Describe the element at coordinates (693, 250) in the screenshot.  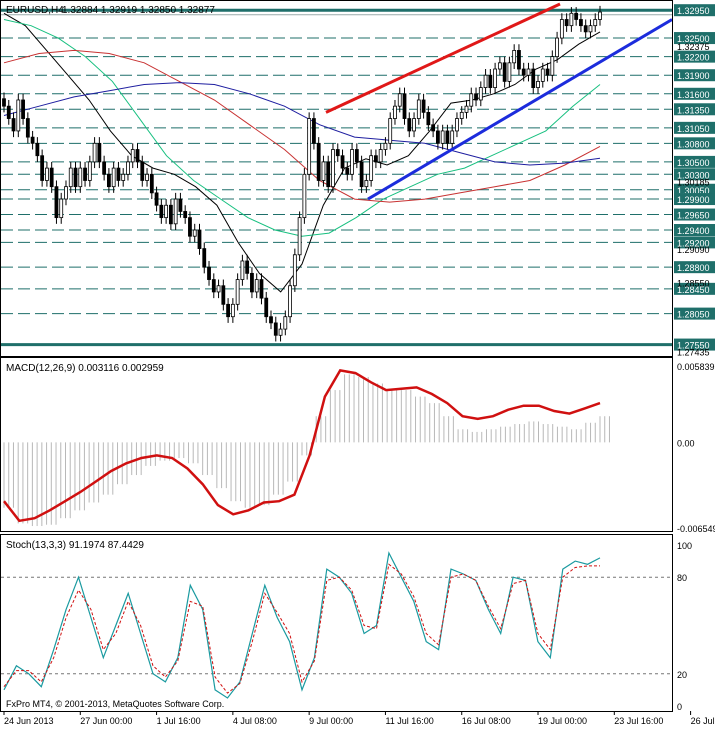
I see `price-minor-label: 1.29090` at that location.